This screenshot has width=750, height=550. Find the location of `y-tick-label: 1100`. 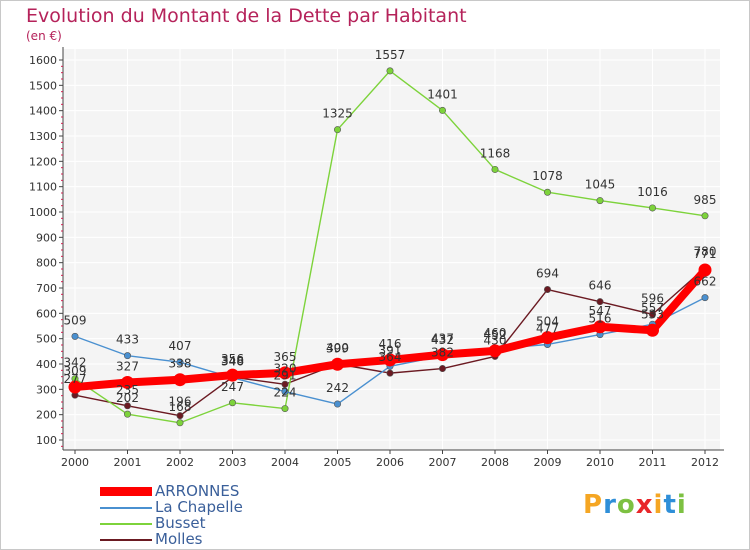

y-tick-label: 1100 is located at coordinates (43, 187).